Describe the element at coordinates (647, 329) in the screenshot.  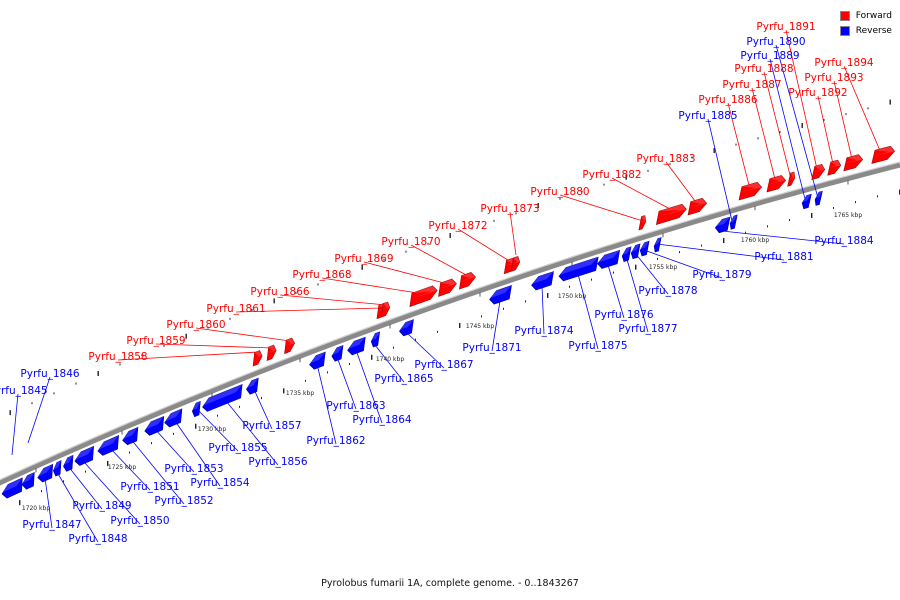
I see `gene-label: Pyrfu_1877` at that location.